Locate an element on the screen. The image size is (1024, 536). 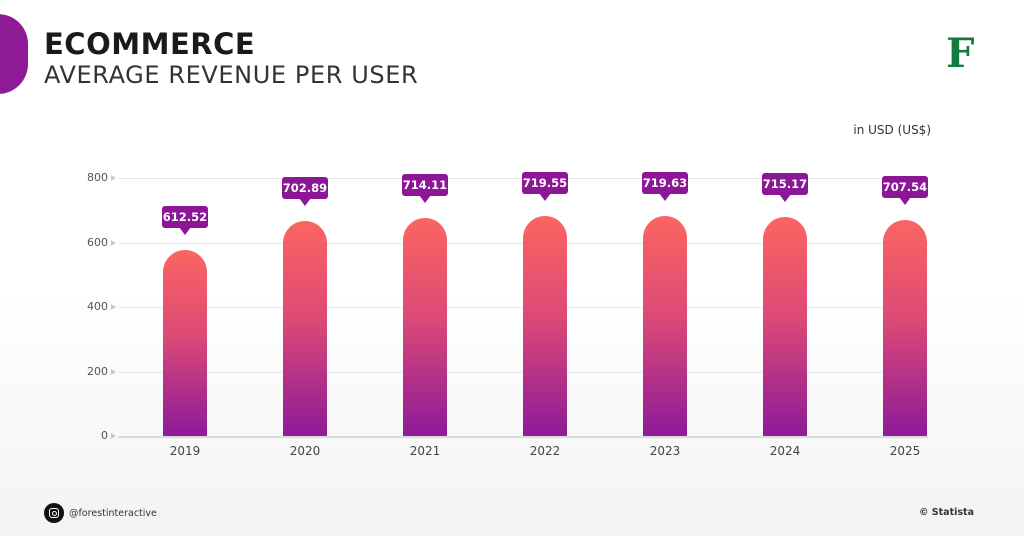
value-label: 702.89 is located at coordinates (305, 192).